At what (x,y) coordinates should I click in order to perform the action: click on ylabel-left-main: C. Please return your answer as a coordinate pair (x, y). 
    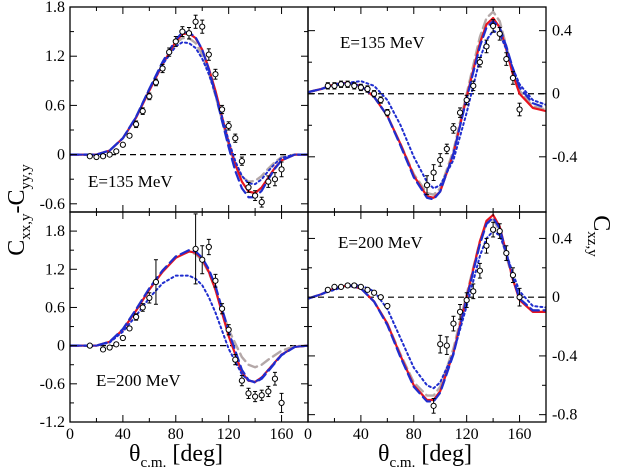
    Looking at the image, I should click on (17, 248).